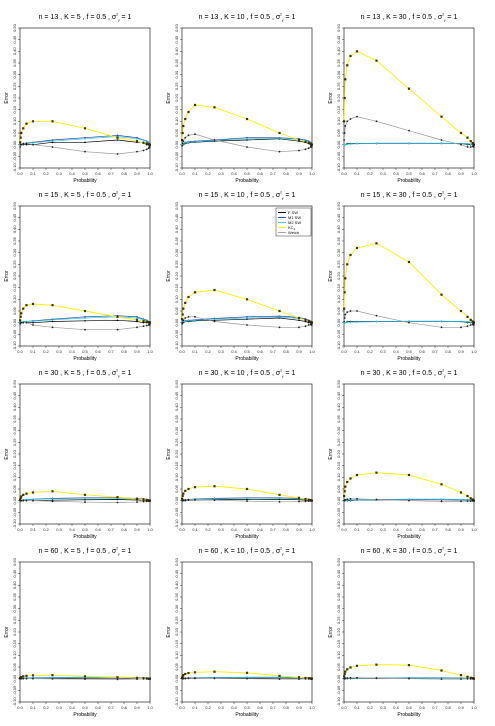 The image size is (495, 726). Describe the element at coordinates (294, 222) in the screenshot. I see `legend-entry-name: M2 SW` at that location.